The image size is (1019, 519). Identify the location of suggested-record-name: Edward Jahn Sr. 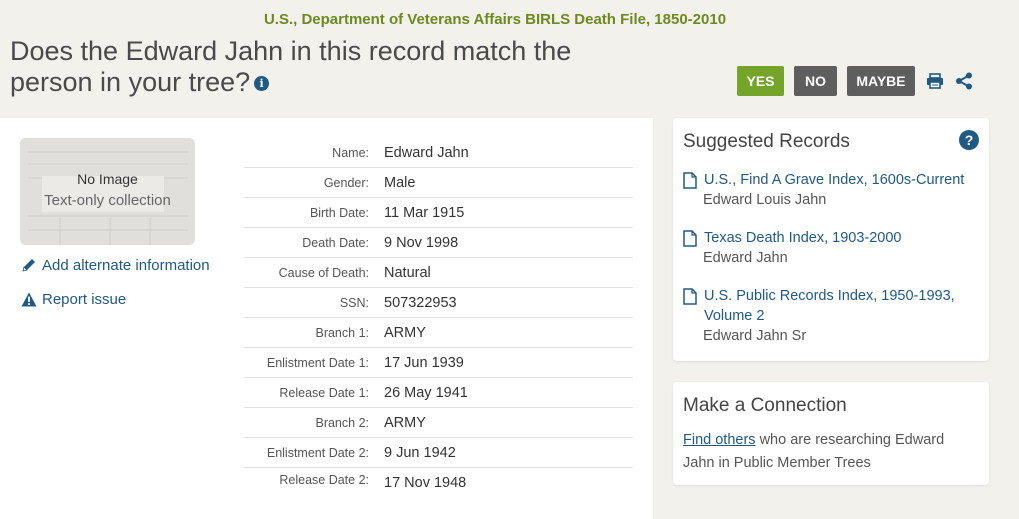
(755, 336).